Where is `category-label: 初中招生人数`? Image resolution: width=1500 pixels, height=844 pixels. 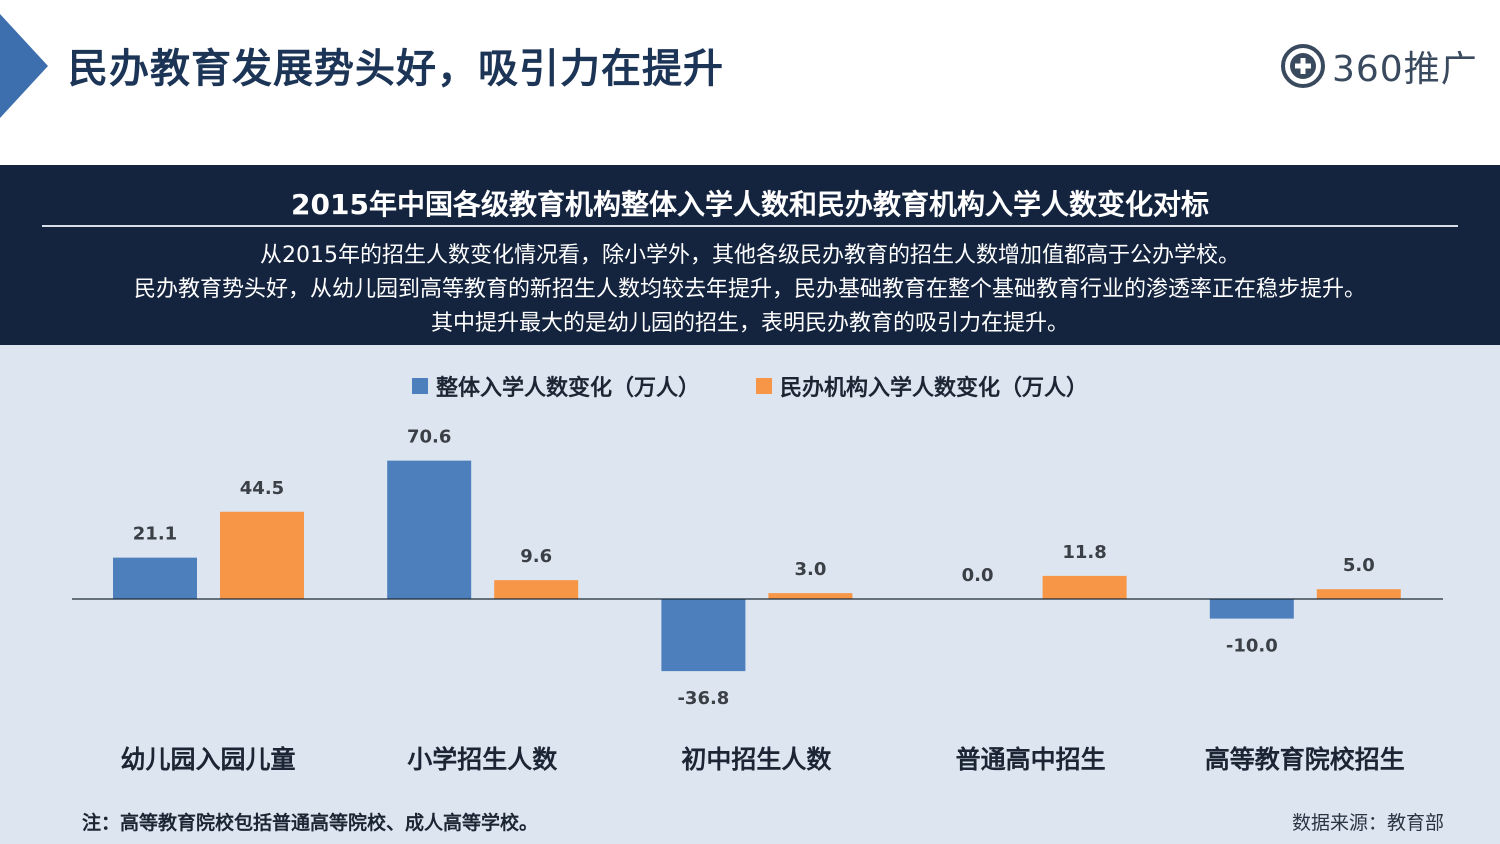 category-label: 初中招生人数 is located at coordinates (756, 759).